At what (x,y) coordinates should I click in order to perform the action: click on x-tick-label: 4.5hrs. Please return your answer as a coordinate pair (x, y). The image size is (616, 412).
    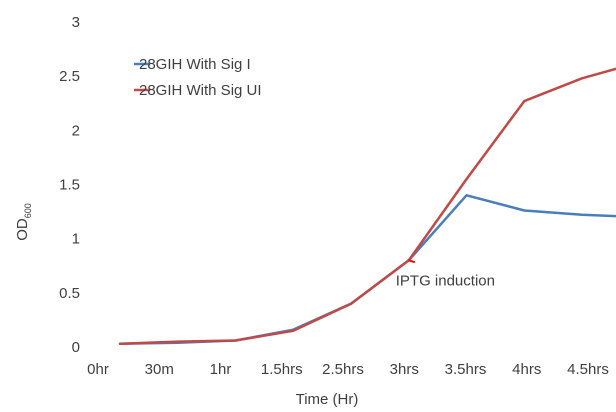
    Looking at the image, I should click on (588, 369).